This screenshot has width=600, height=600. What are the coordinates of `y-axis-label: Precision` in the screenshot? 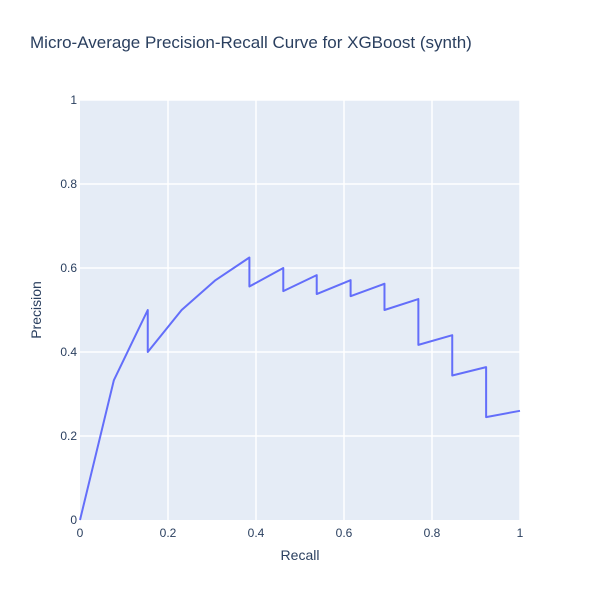 It's located at (36, 310).